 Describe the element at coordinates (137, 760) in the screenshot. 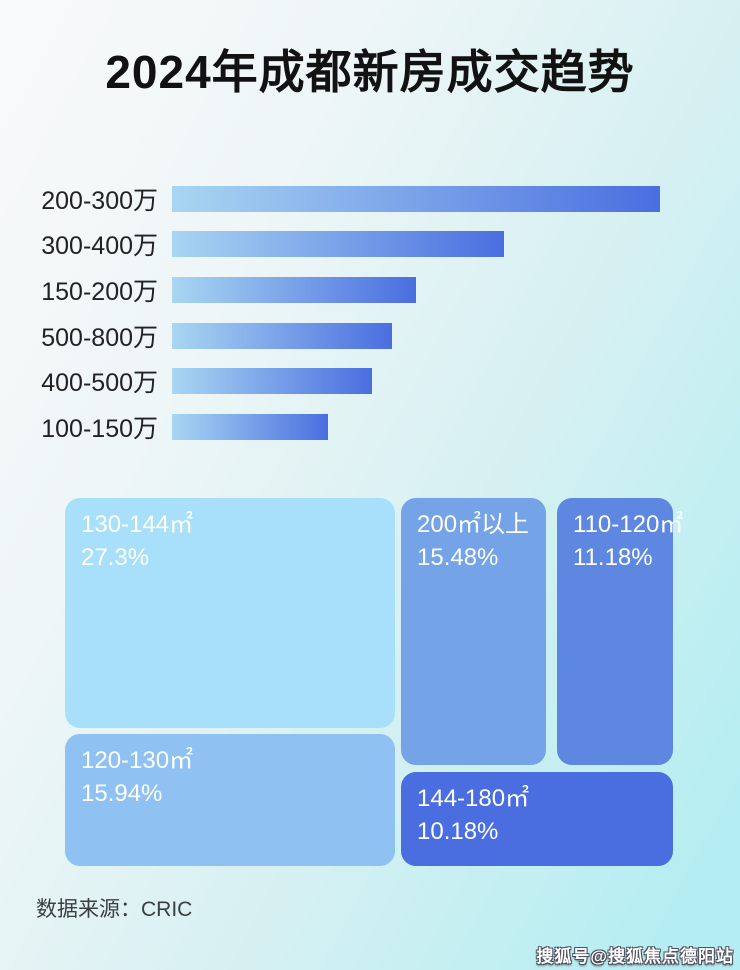

I see `tile-label: 120-130㎡` at that location.